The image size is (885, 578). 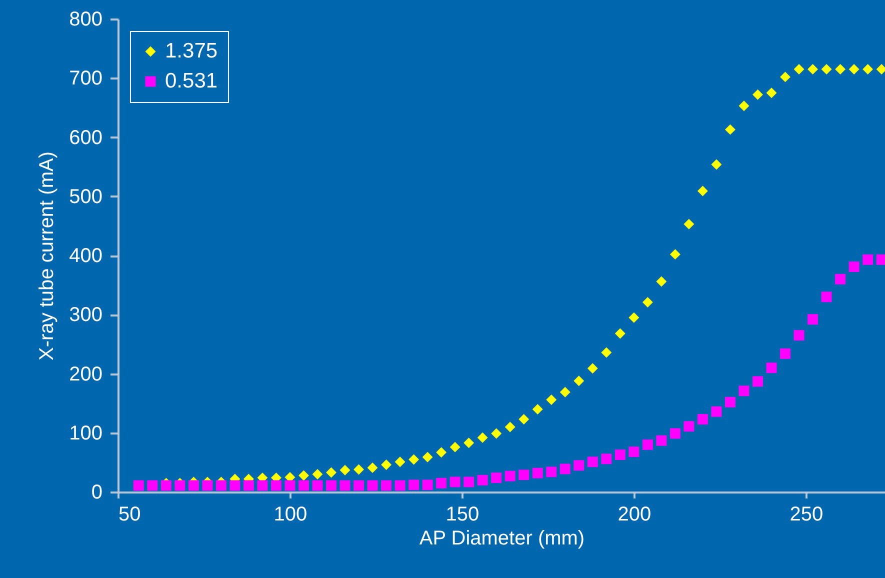 I want to click on y-tick-label: 800, so click(x=85, y=19).